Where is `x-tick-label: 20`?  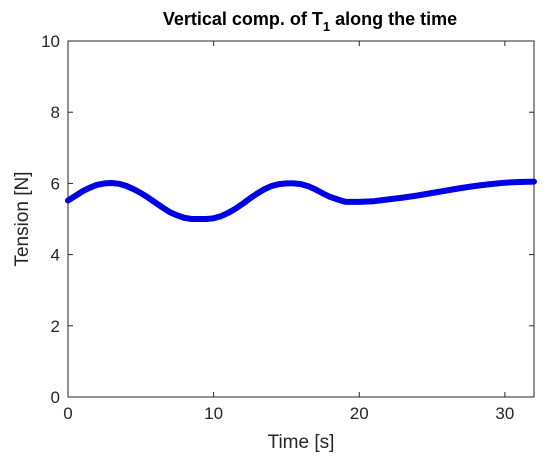
x-tick-label: 20 is located at coordinates (359, 413).